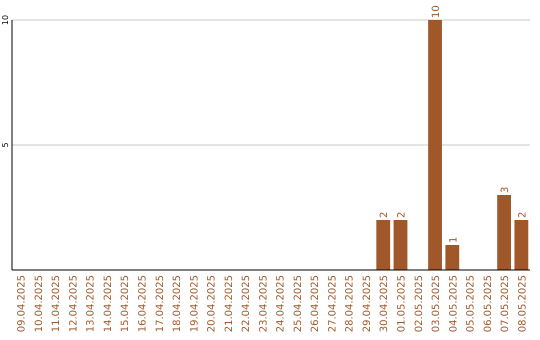 This screenshot has width=540, height=340. Describe the element at coordinates (56, 303) in the screenshot. I see `x-tick-label: 11.04.2025` at that location.